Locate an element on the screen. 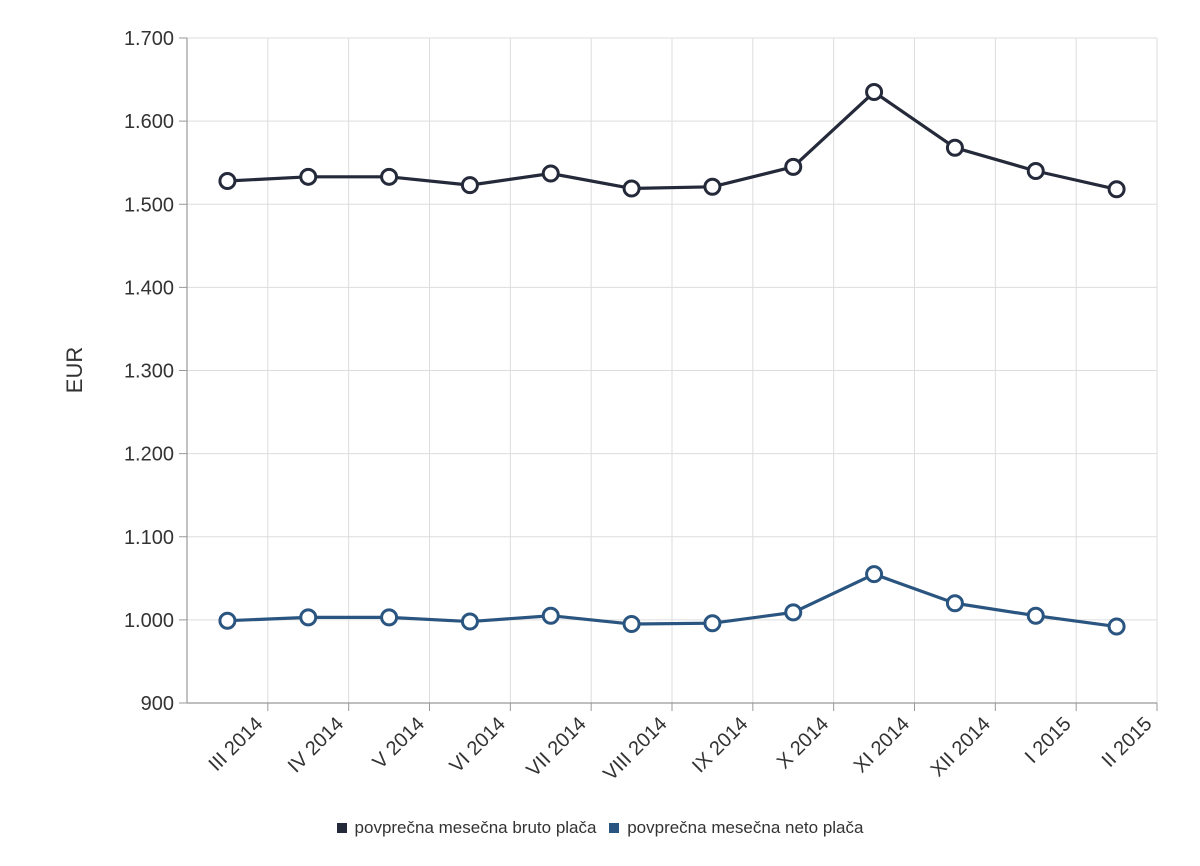 The width and height of the screenshot is (1200, 866). x-tick-label: IX 2014 is located at coordinates (720, 745).